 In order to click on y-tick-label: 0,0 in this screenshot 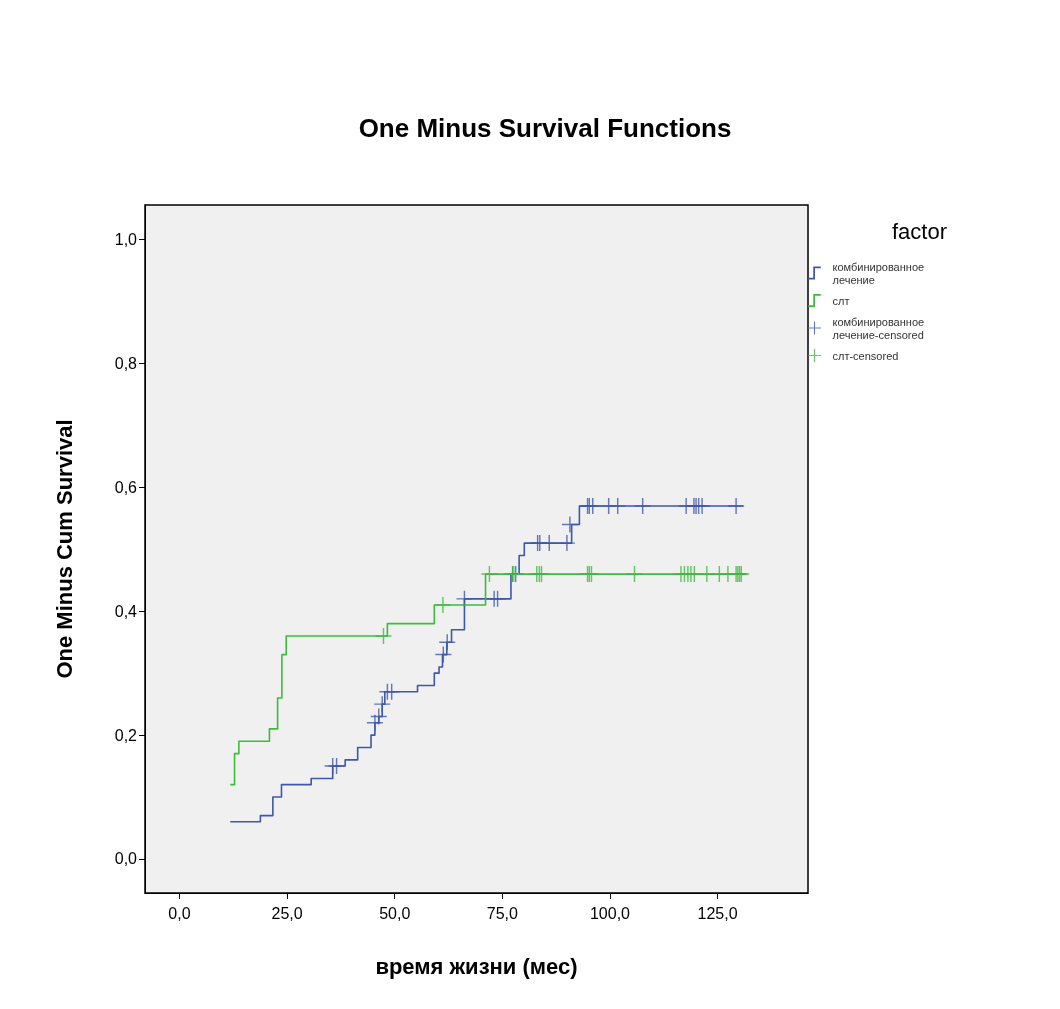, I will do `click(126, 859)`.